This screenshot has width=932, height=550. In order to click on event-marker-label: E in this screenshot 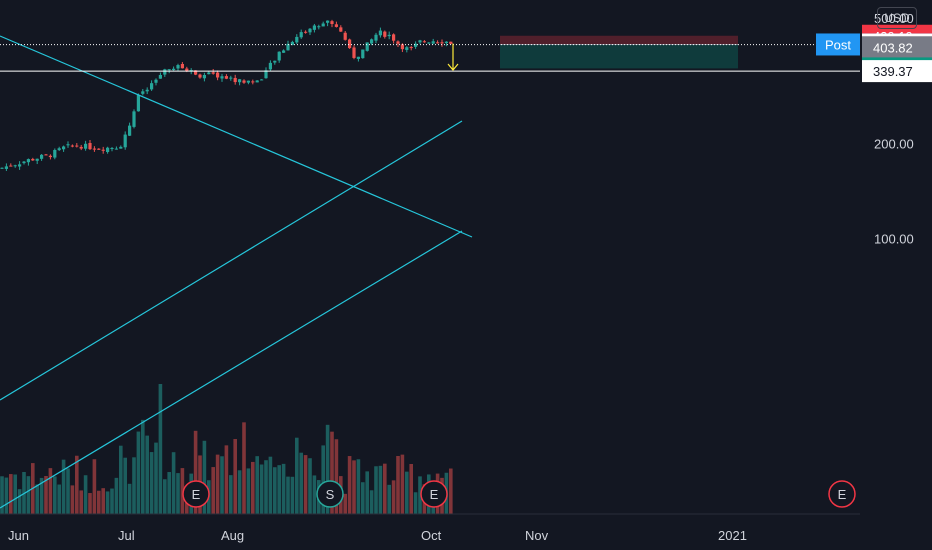, I will do `click(196, 494)`.